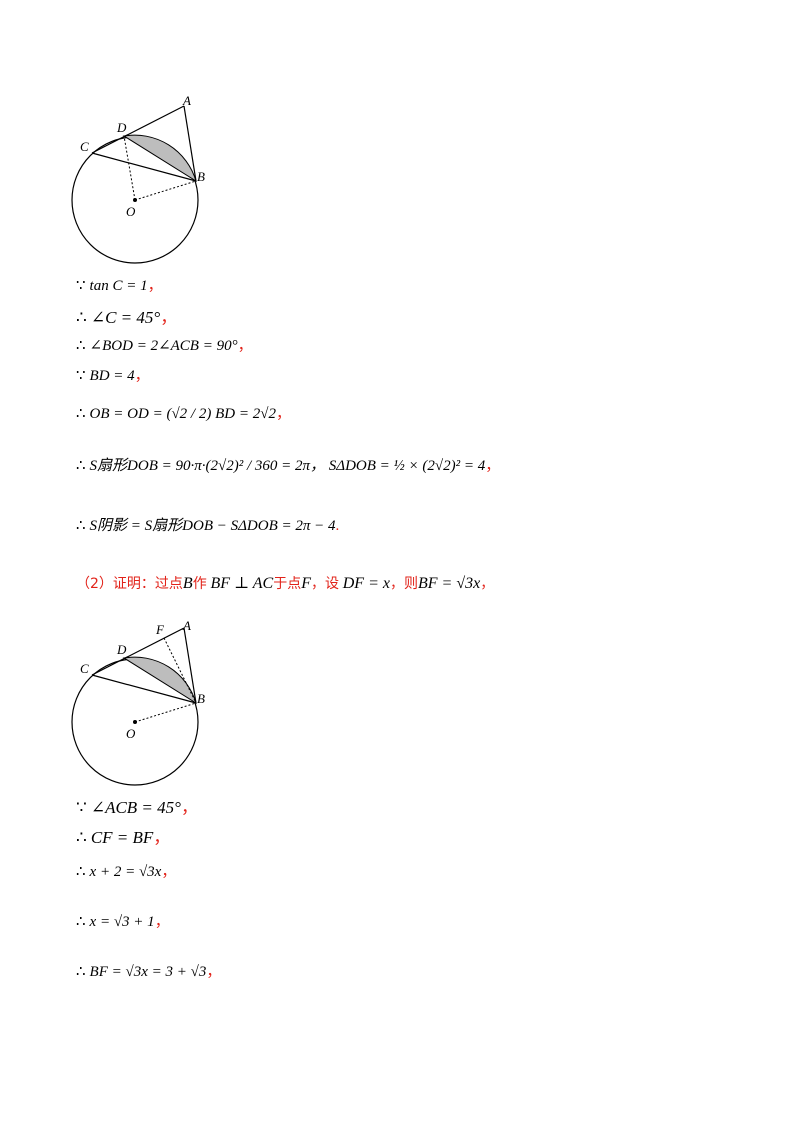 The height and width of the screenshot is (1132, 800). What do you see at coordinates (183, 414) in the screenshot?
I see `part1-line-5: ∴ OB = OD = (√2 / 2) BD = 2√2，` at bounding box center [183, 414].